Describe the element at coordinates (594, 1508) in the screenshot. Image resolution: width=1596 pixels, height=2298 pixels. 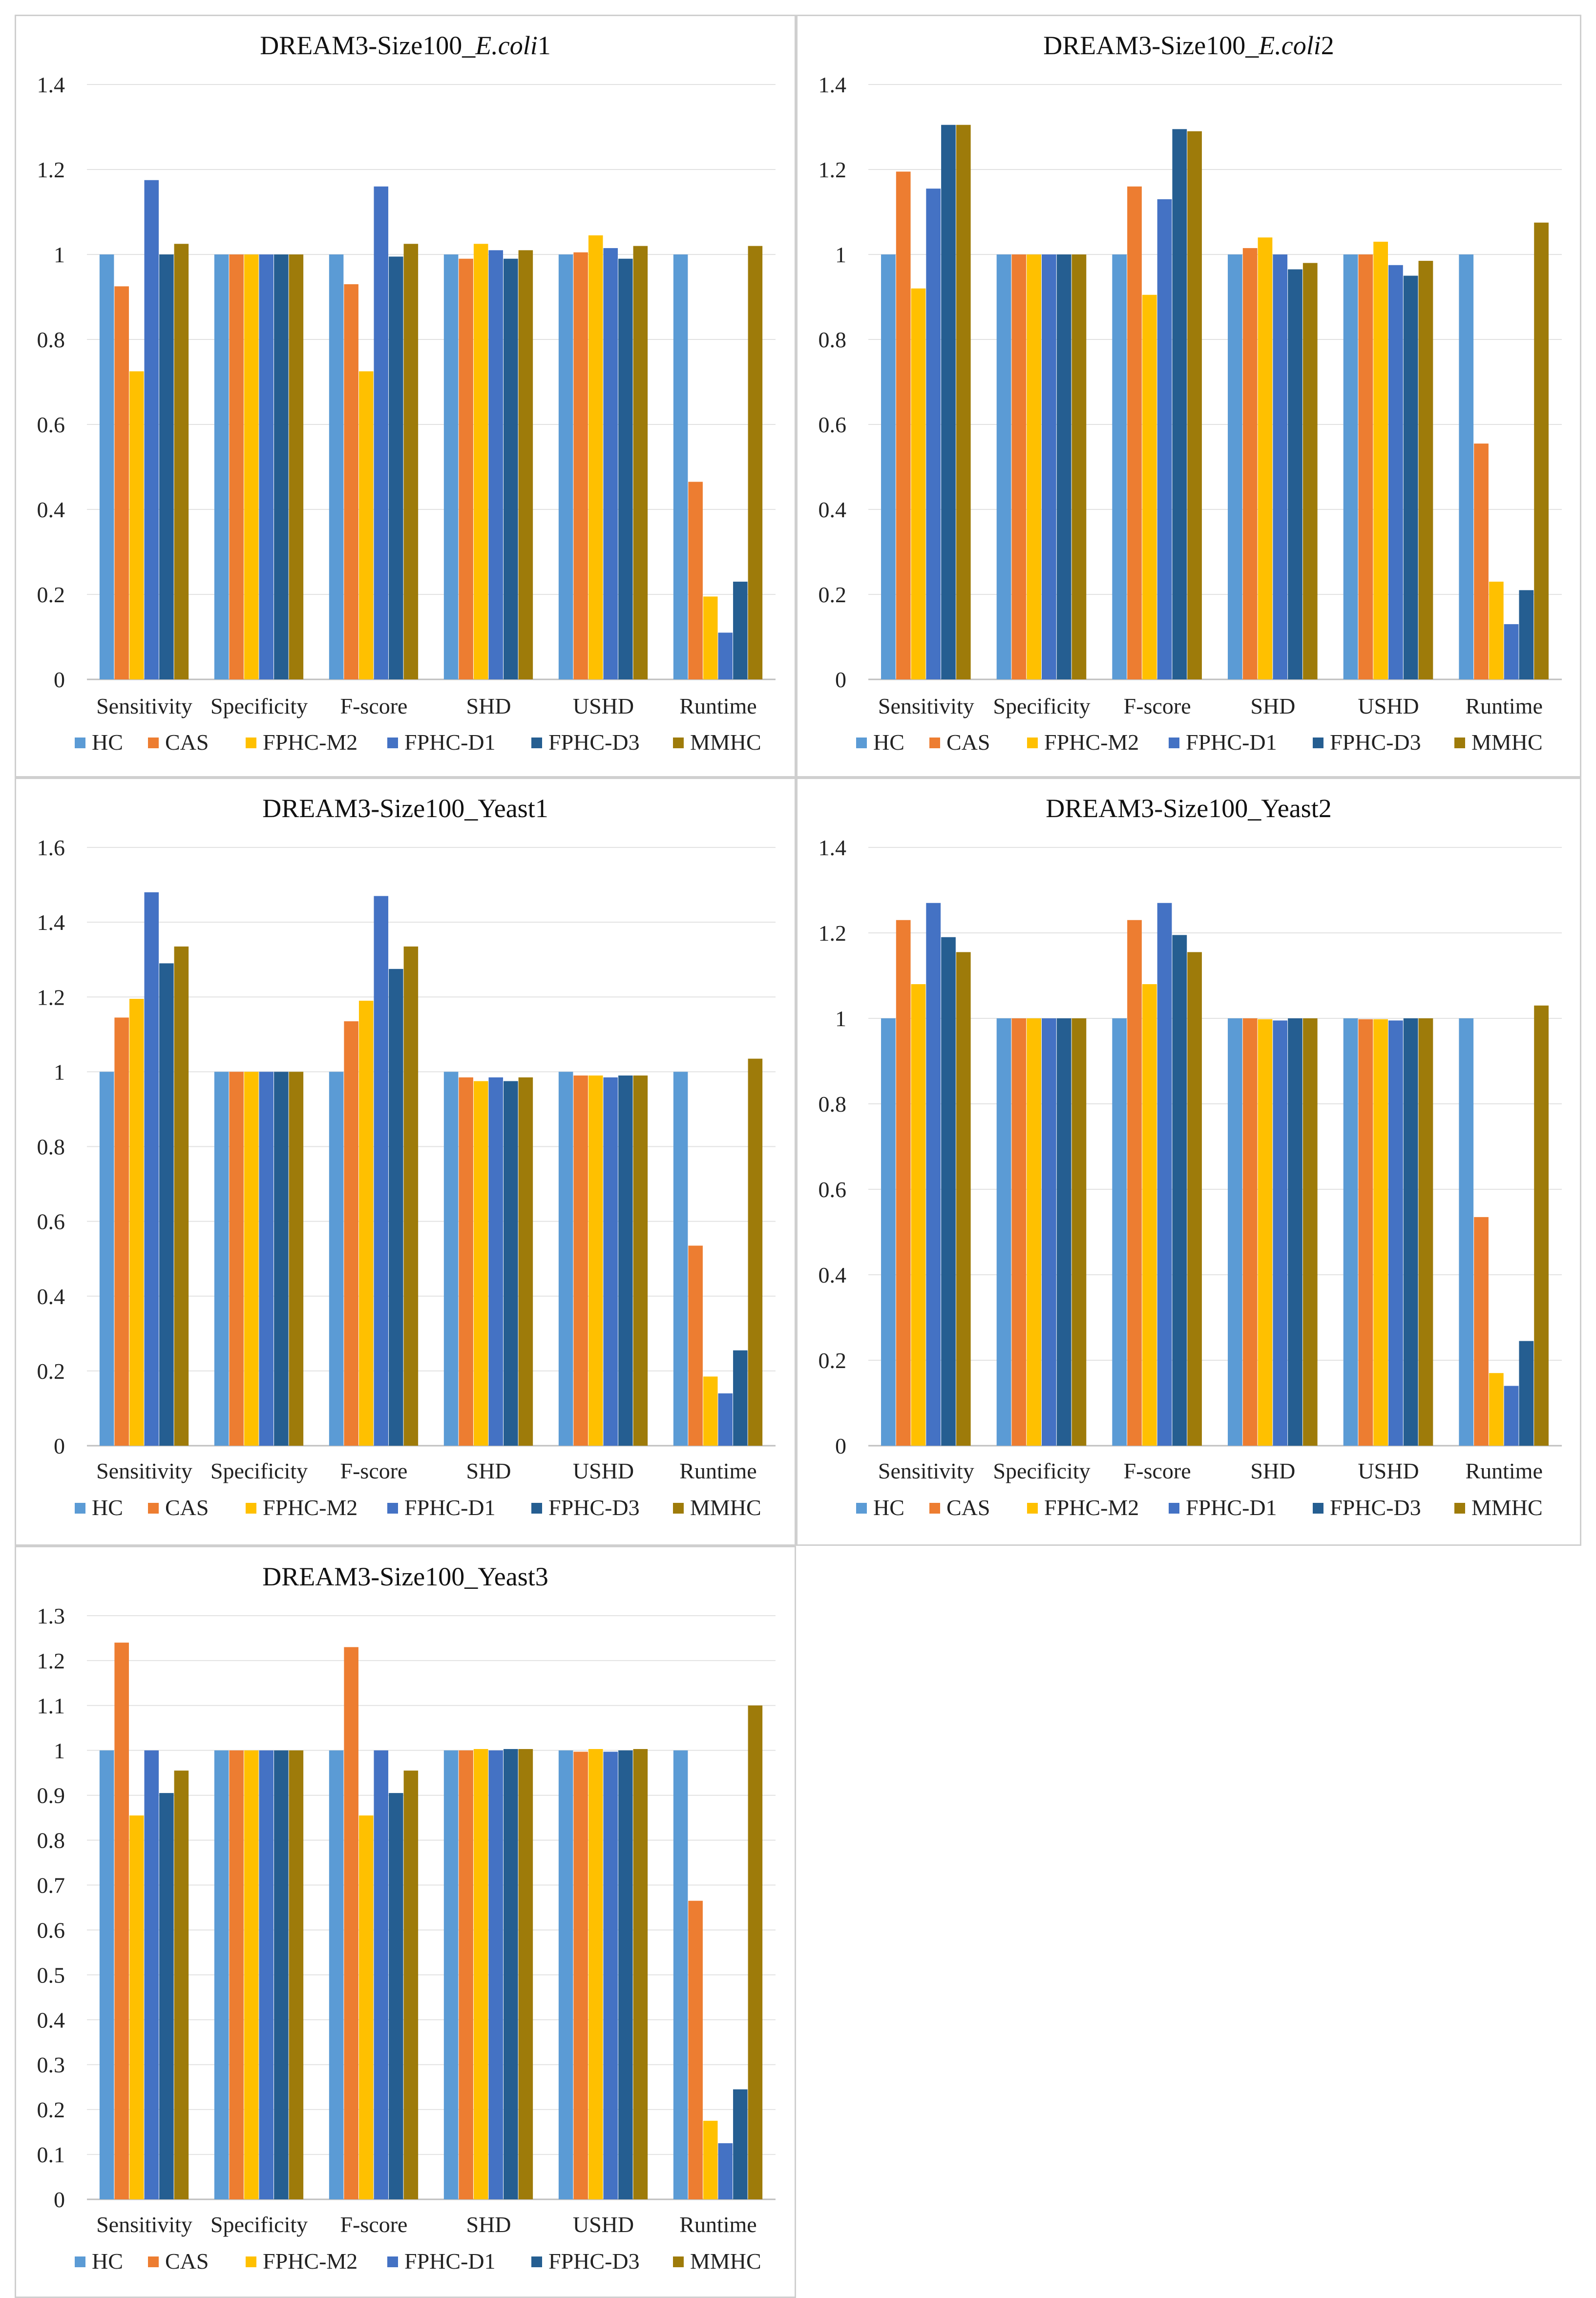
I see `legend-label: FPHC-D3` at that location.